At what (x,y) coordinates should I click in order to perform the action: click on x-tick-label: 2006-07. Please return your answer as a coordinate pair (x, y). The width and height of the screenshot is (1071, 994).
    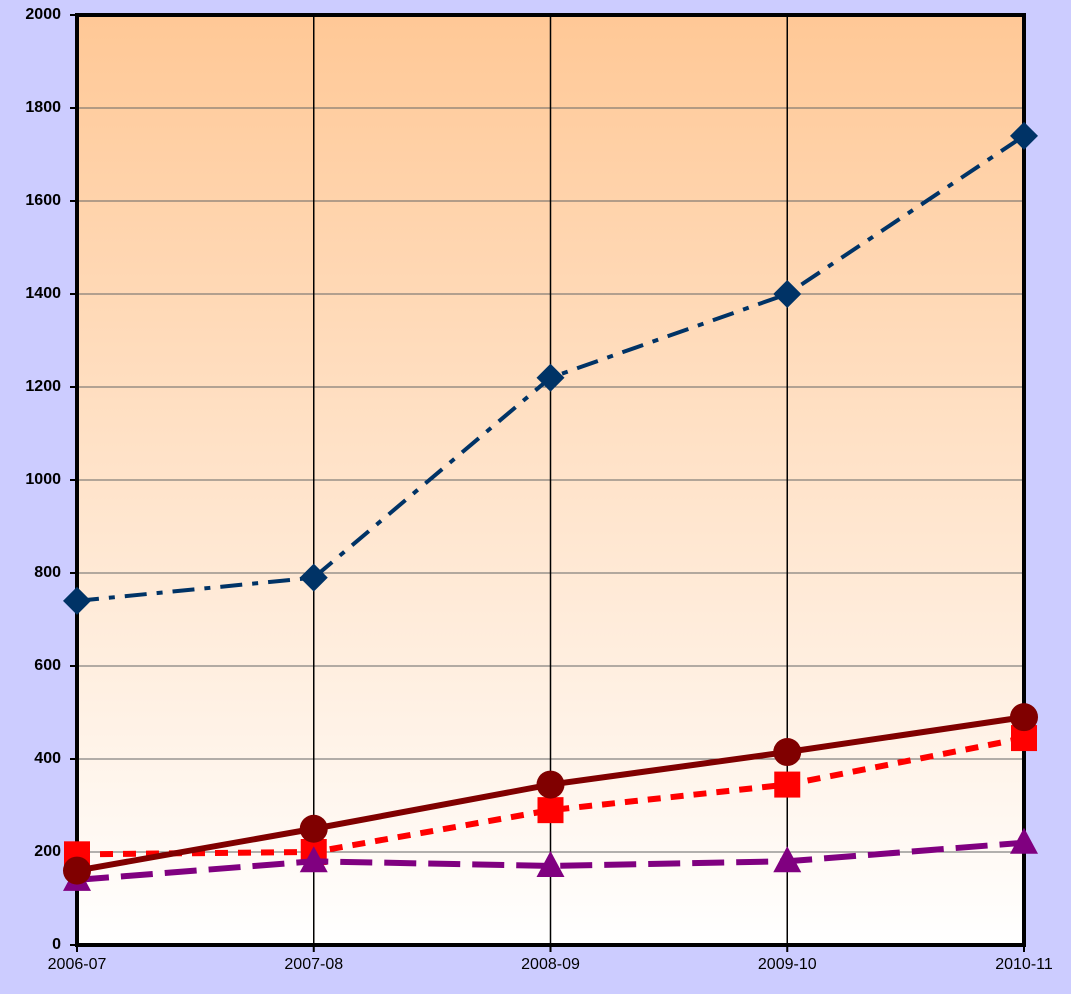
    Looking at the image, I should click on (77, 964).